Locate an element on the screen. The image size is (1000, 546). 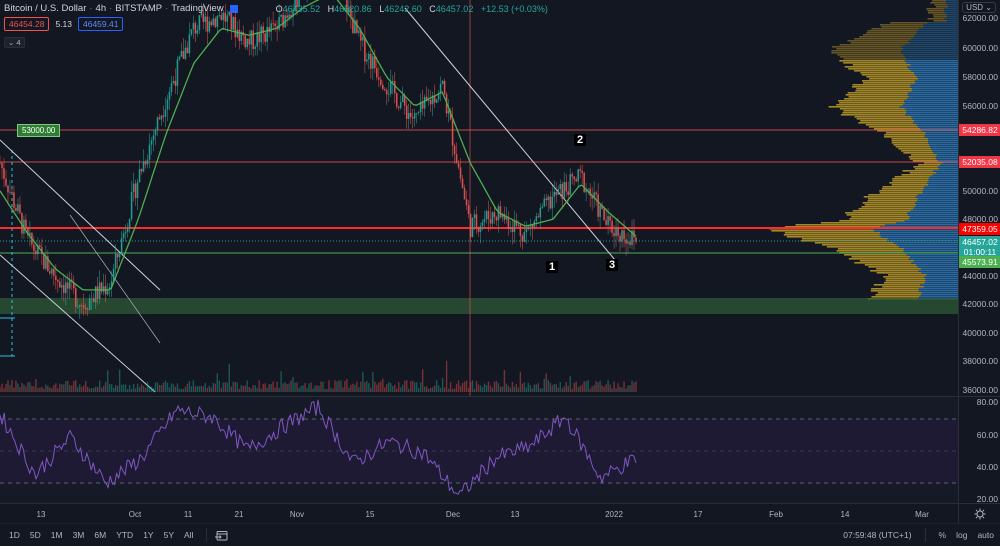
timezone-clock: 07:59:48 (UTC+1) is located at coordinates (877, 535).